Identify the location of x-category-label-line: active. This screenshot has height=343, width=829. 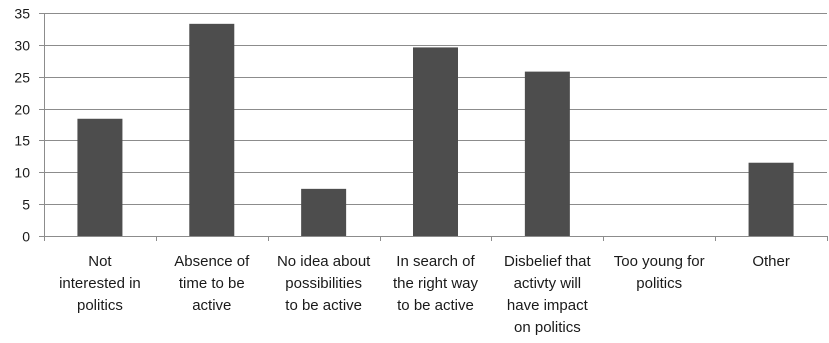
(211, 305).